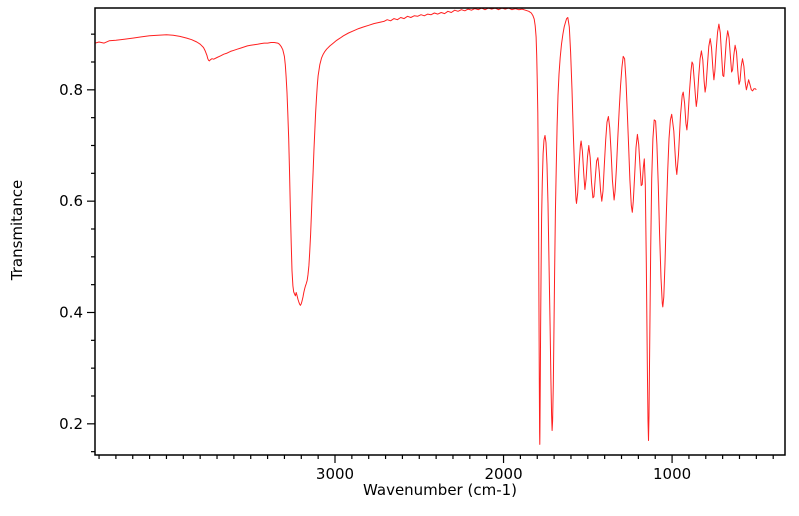 This screenshot has width=799, height=516. Describe the element at coordinates (71, 201) in the screenshot. I see `y-tick-label: 0.6` at that location.